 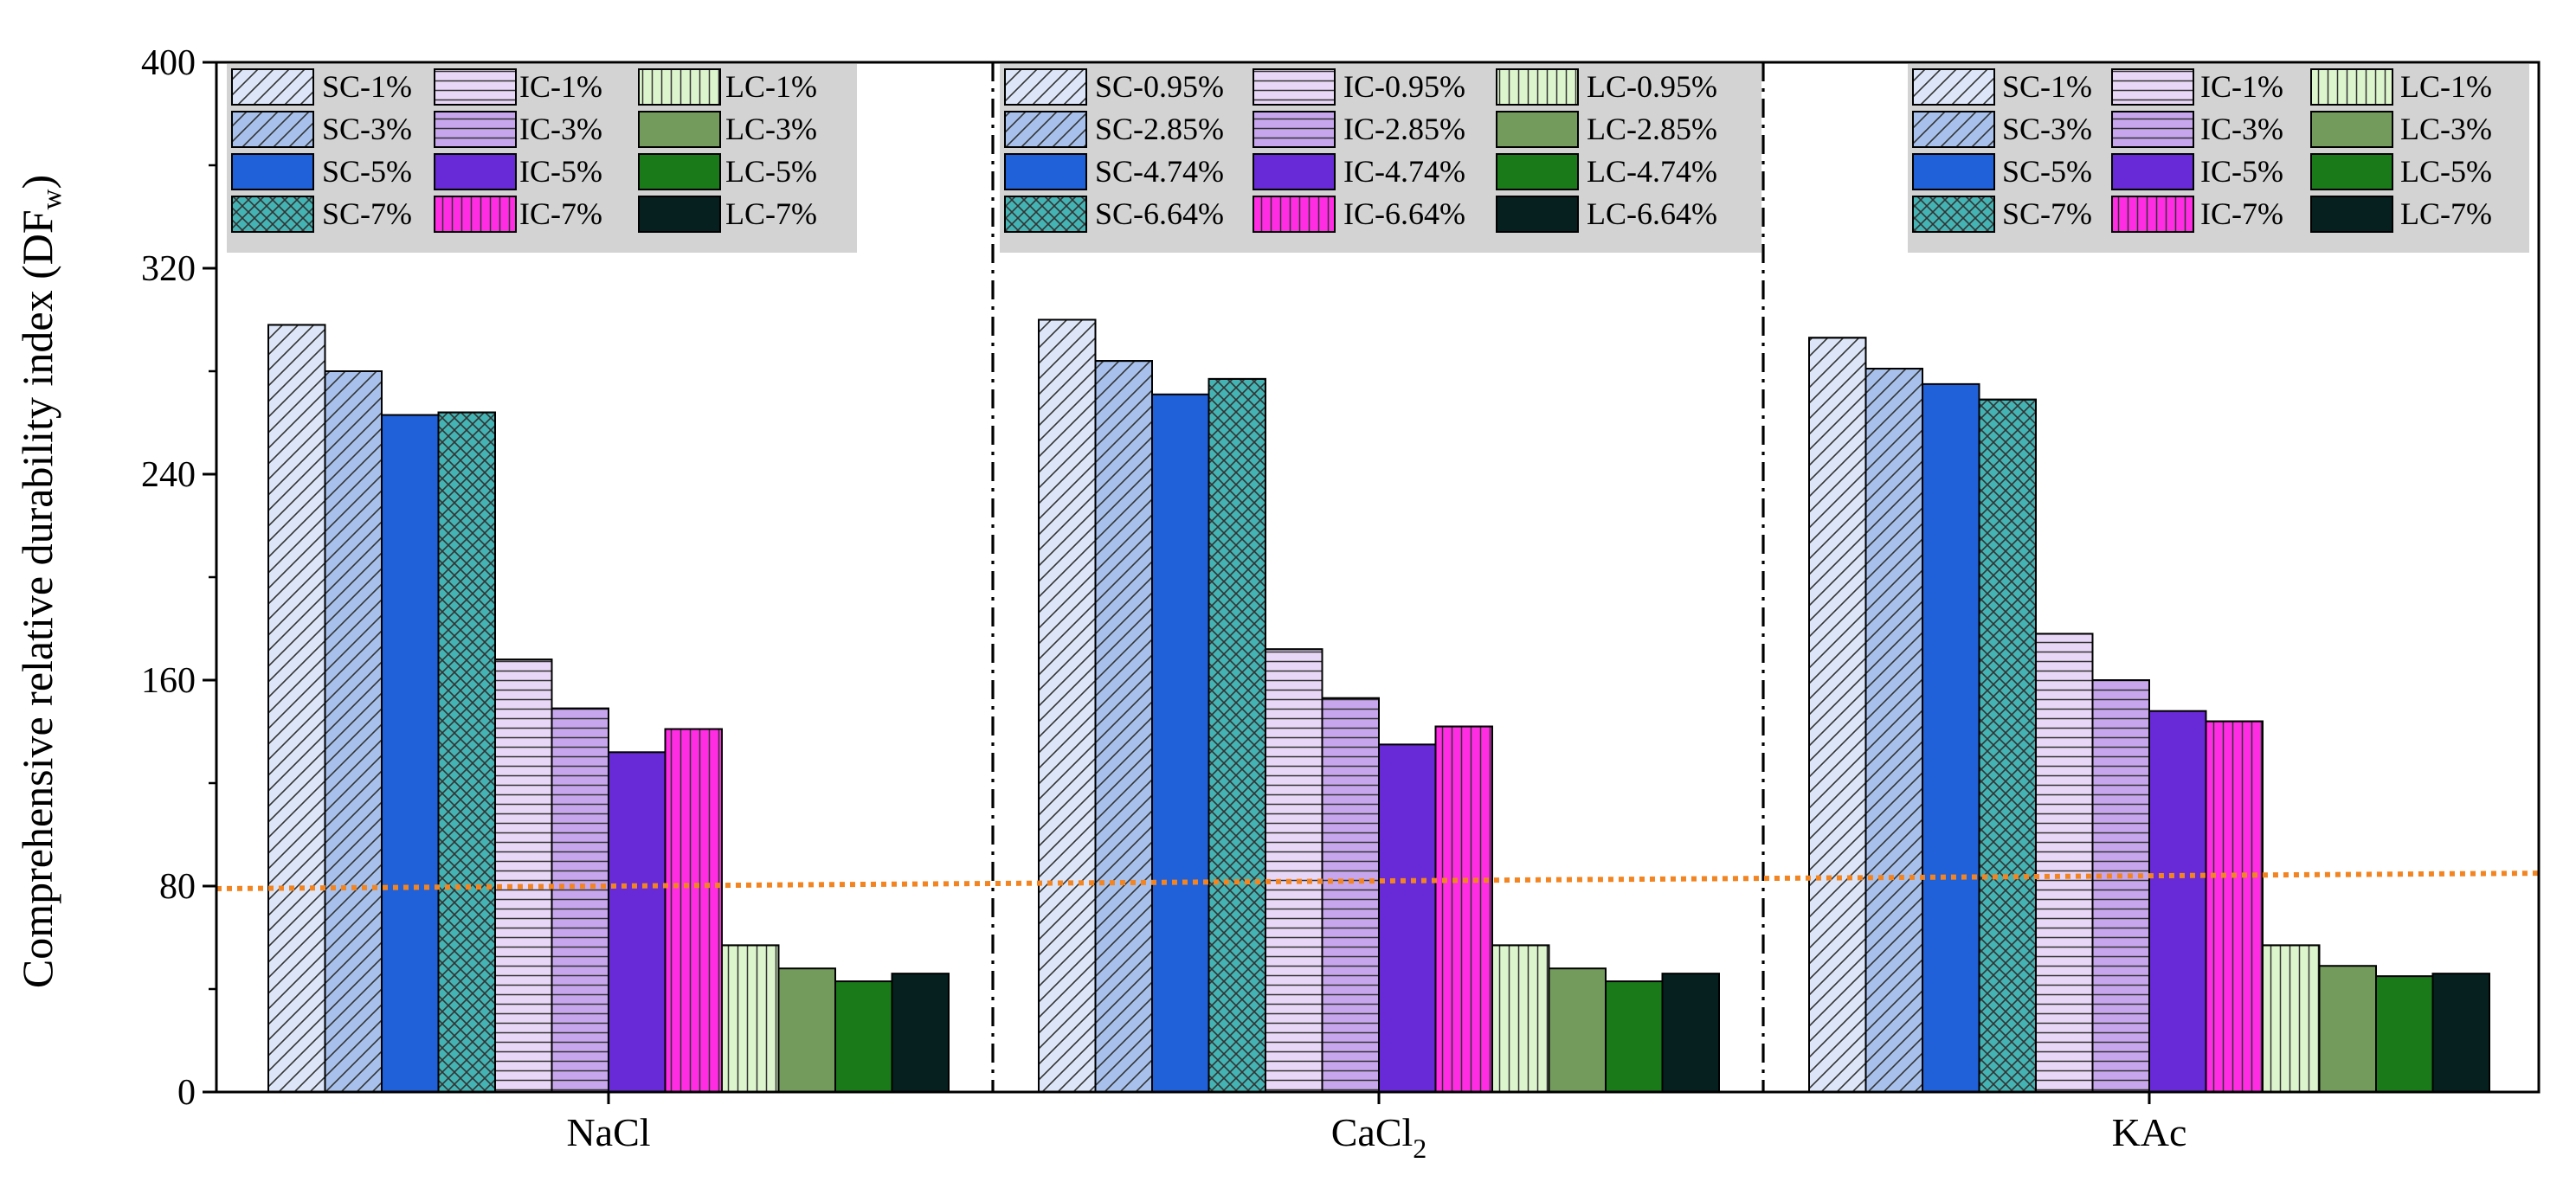 What do you see at coordinates (2241, 129) in the screenshot?
I see `legend-label-KAc-IC2: IC-3%` at bounding box center [2241, 129].